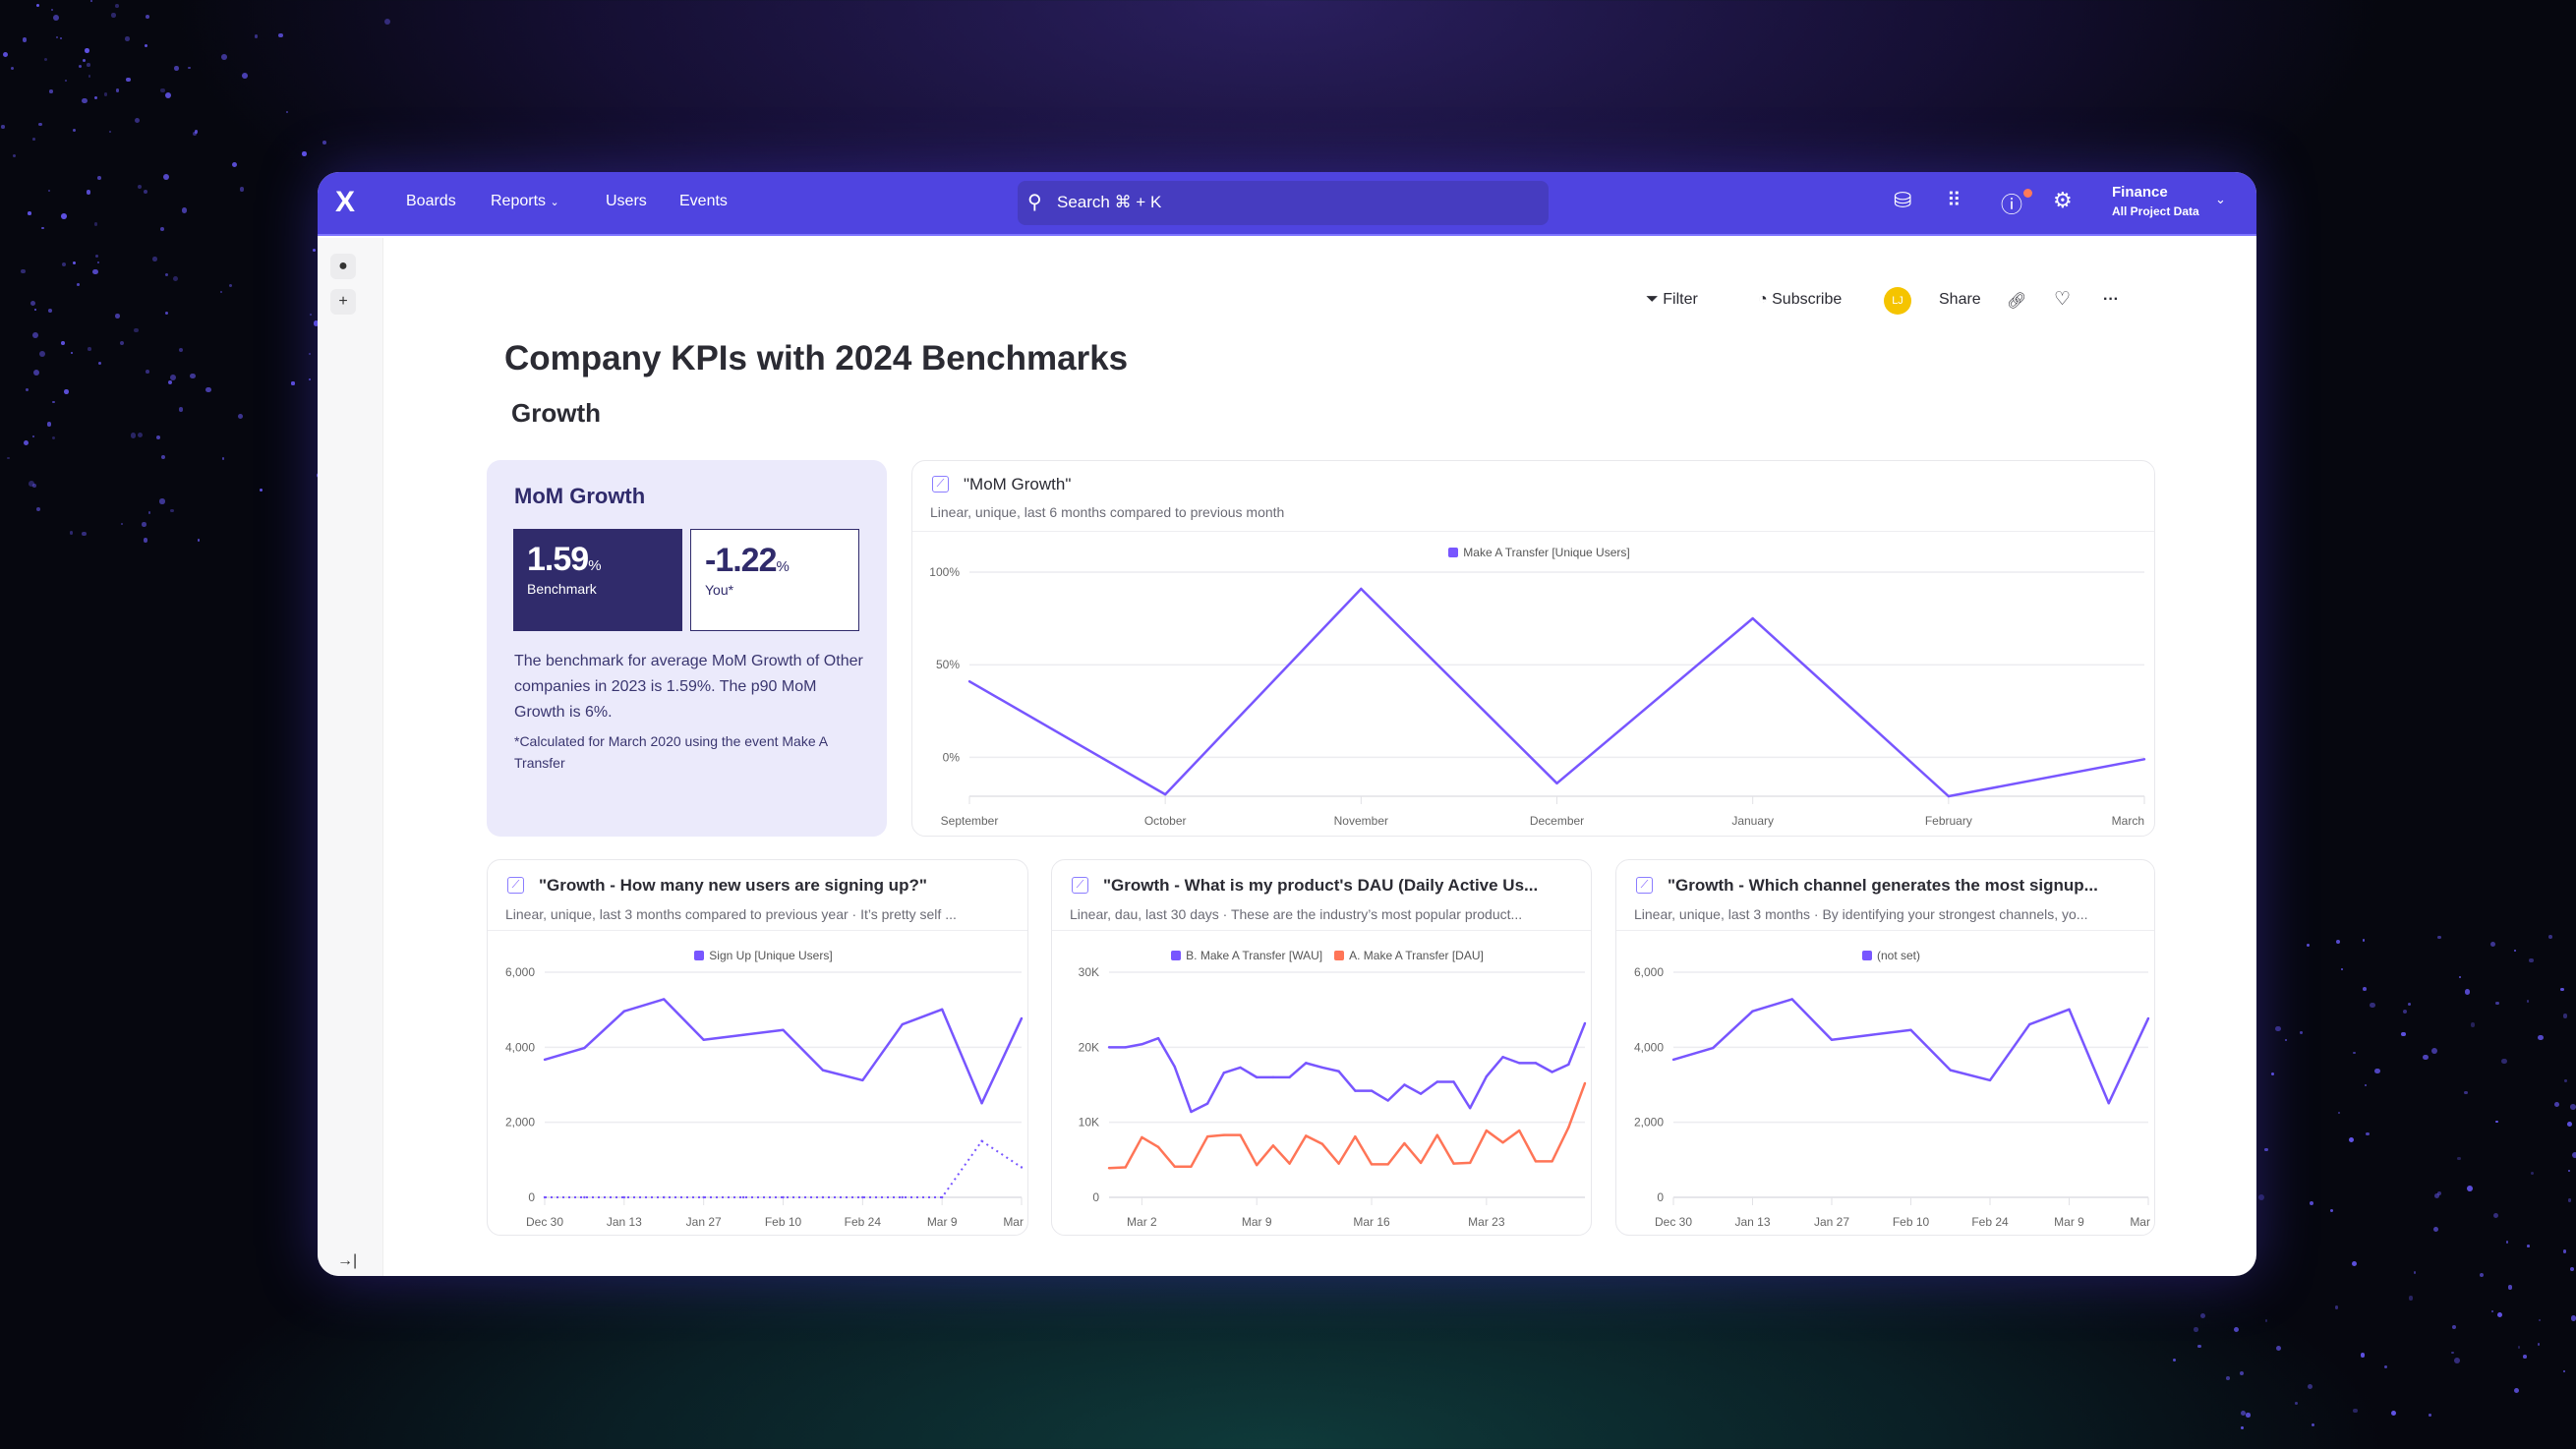 Image resolution: width=2576 pixels, height=1449 pixels. I want to click on heart-icon: ♡, so click(2063, 299).